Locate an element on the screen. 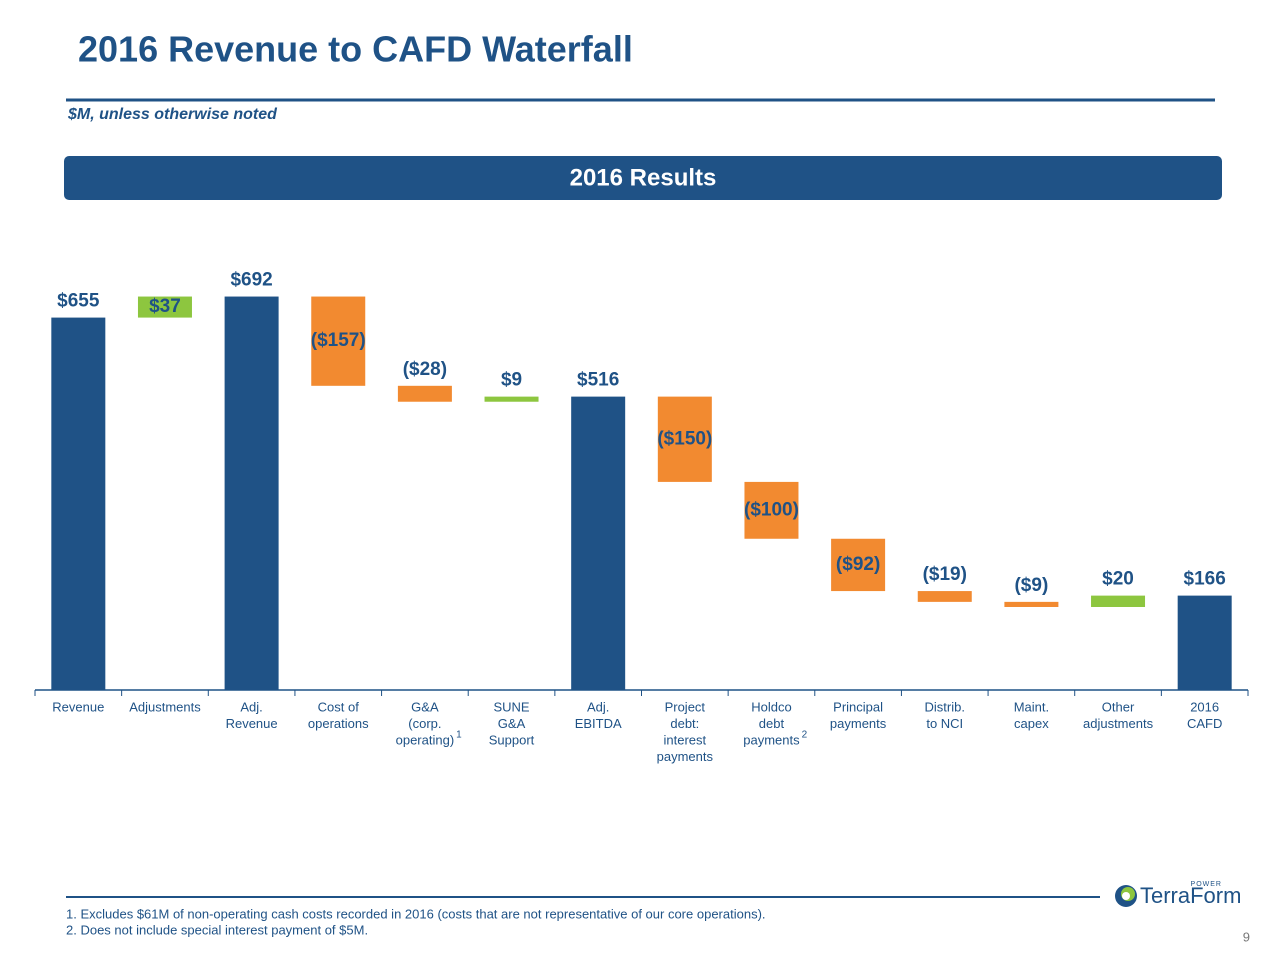 The width and height of the screenshot is (1280, 960). value-label: $20 is located at coordinates (1118, 579).